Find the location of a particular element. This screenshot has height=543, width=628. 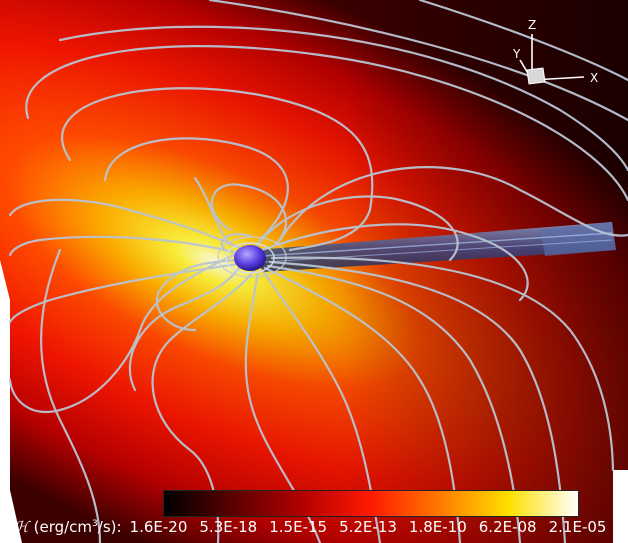

axis-triad is located at coordinates (552, 59).